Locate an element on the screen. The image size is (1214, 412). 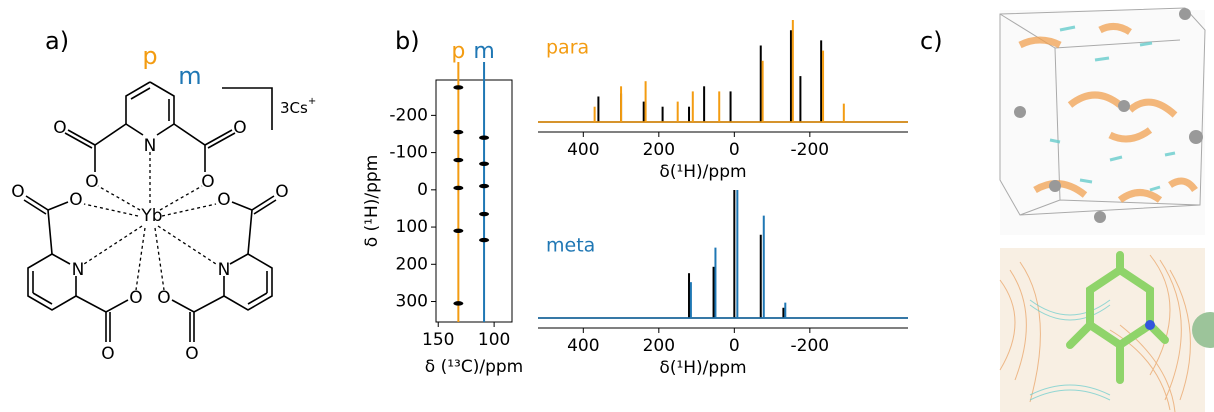
spectrum-title: meta is located at coordinates (570, 246).